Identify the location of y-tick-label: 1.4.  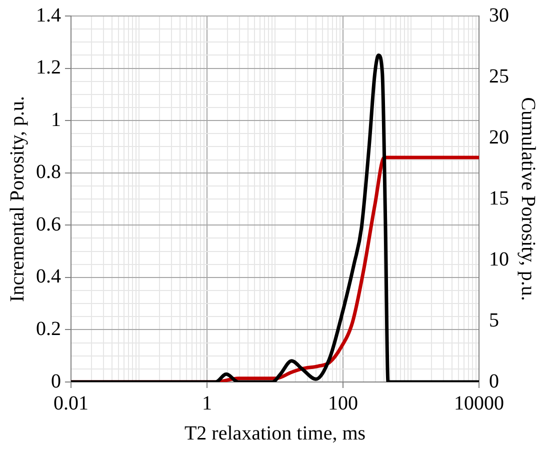
(48, 15).